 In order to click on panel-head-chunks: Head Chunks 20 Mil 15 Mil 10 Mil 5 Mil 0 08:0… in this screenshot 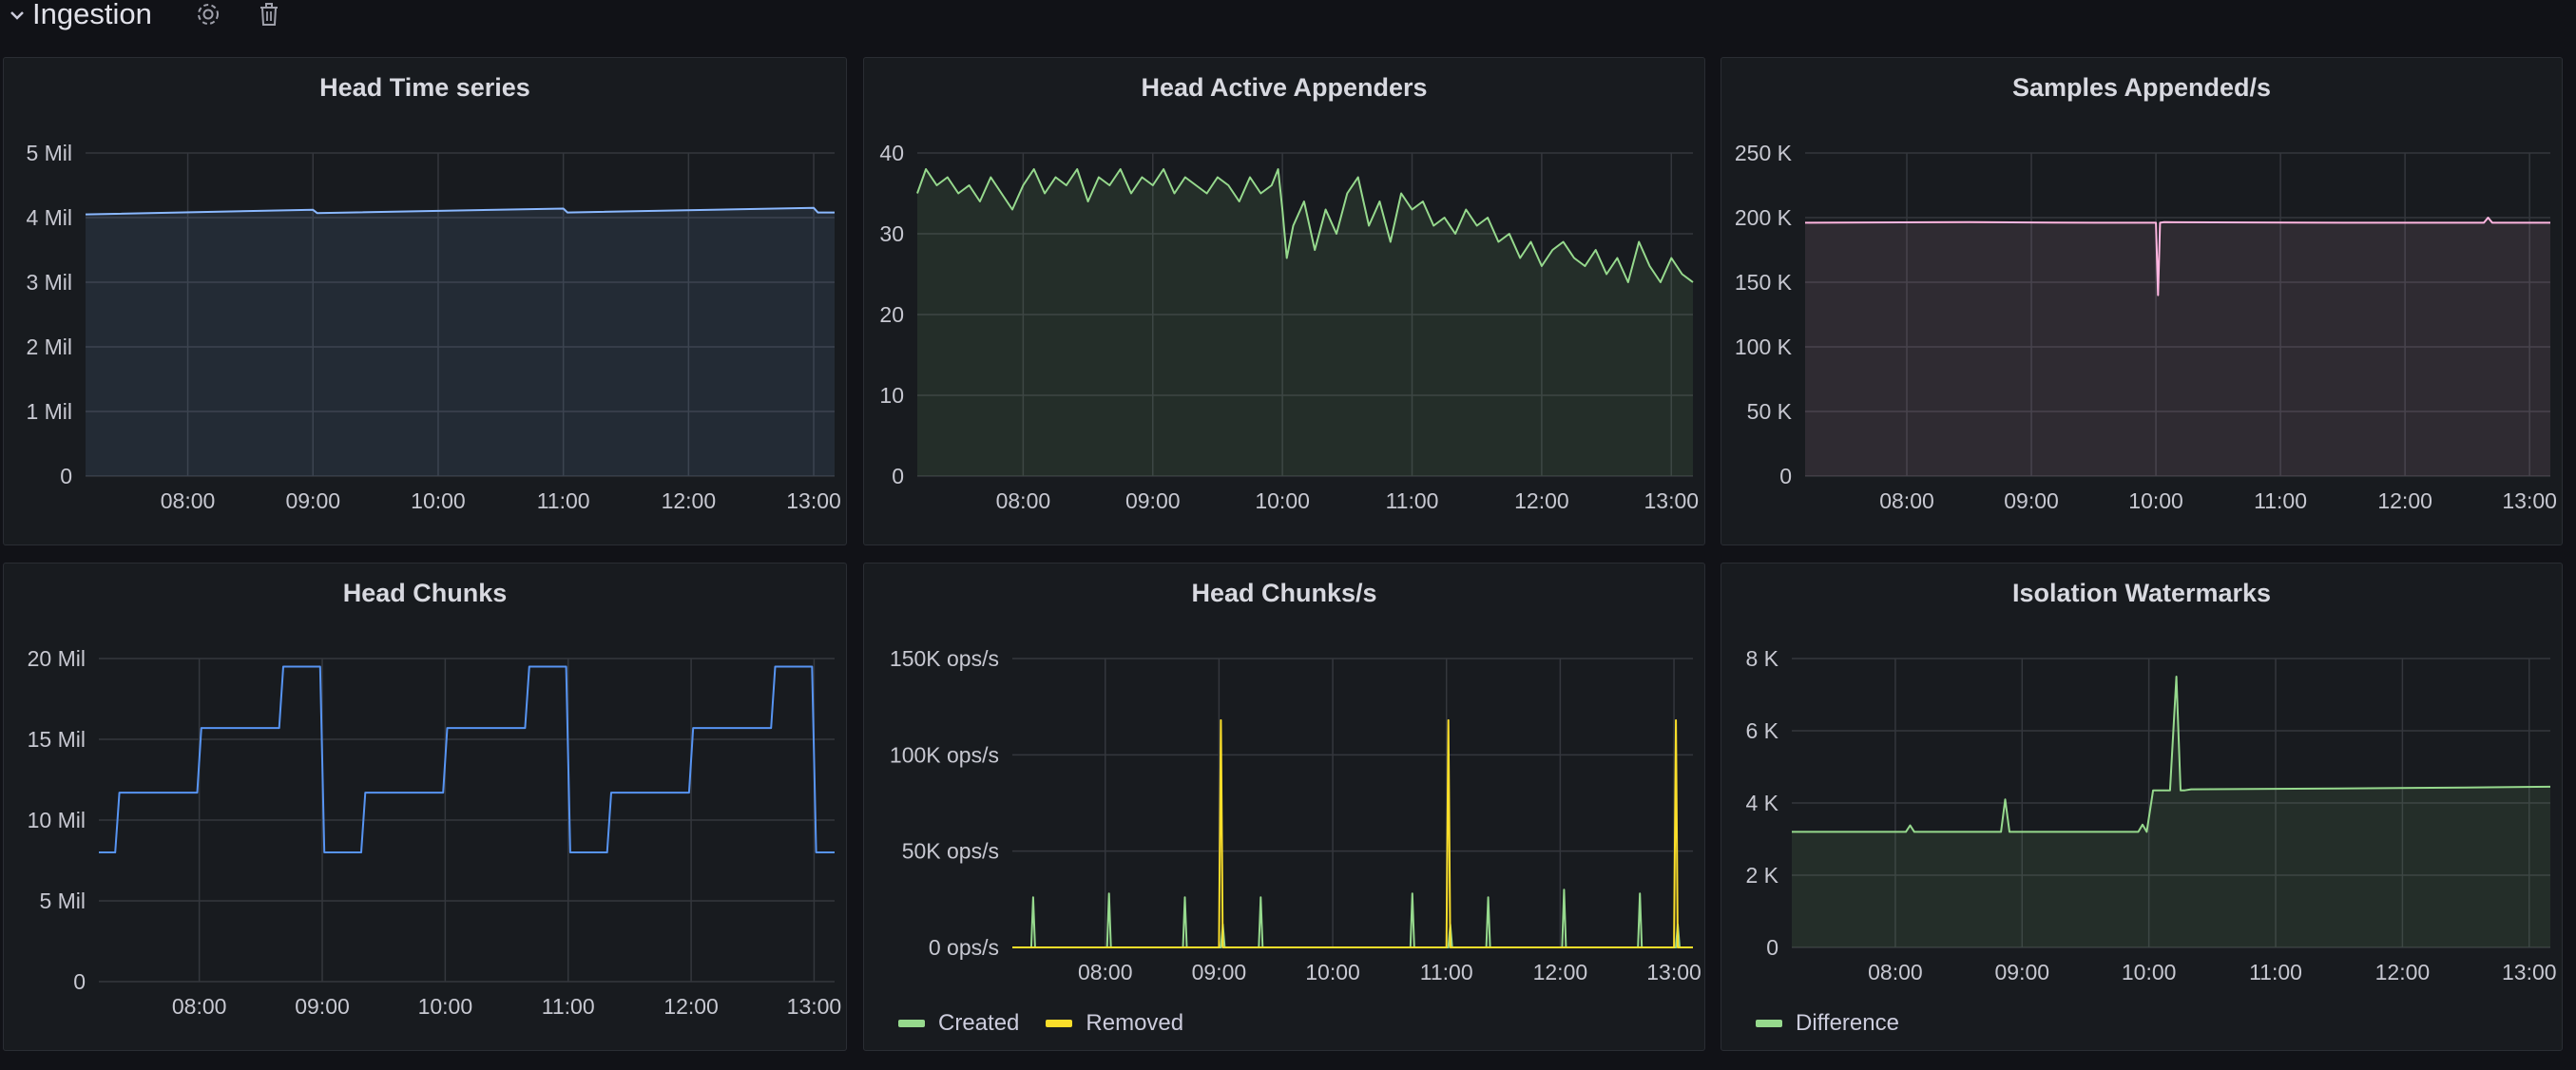, I will do `click(425, 807)`.